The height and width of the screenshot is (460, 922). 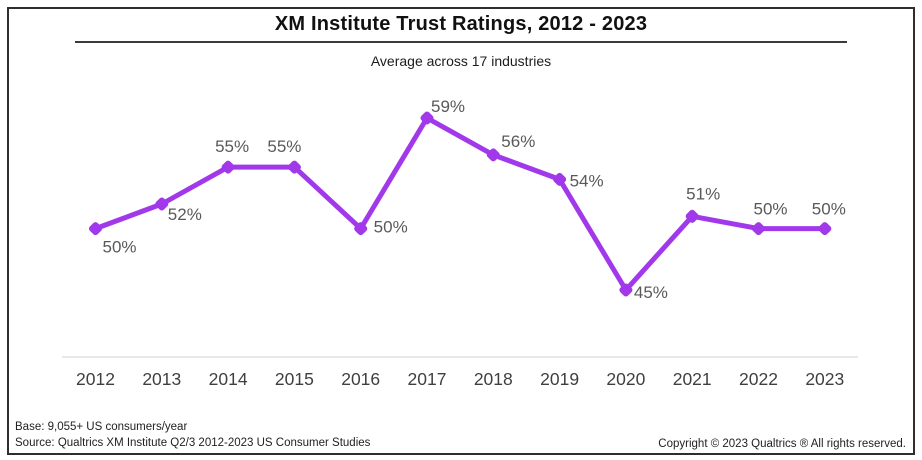 What do you see at coordinates (758, 379) in the screenshot?
I see `x-axis-tick-label: 2022` at bounding box center [758, 379].